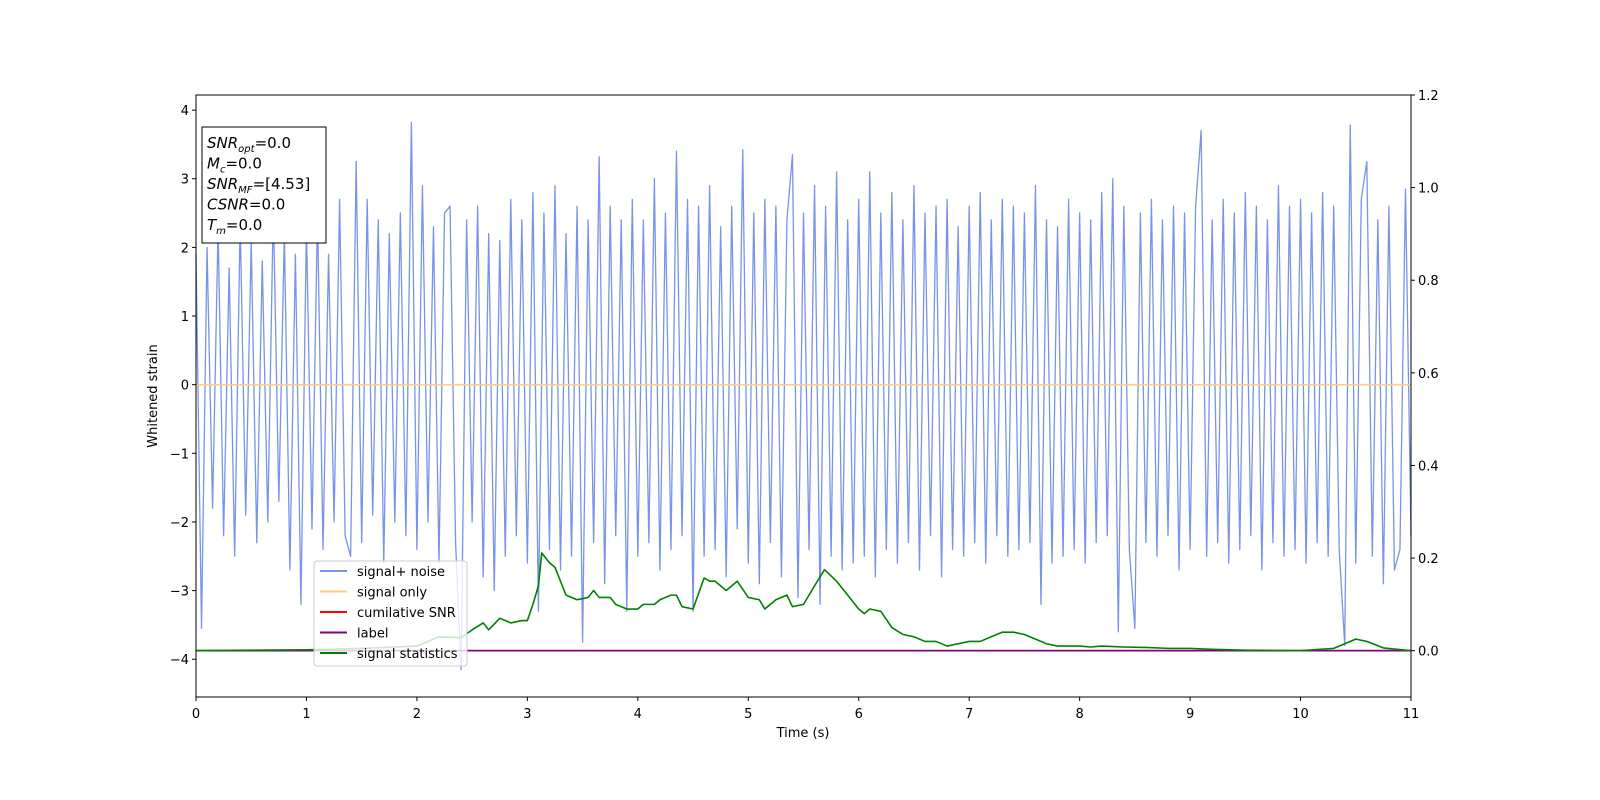 This screenshot has height=800, width=1600. I want to click on y-tick-label: 3, so click(185, 180).